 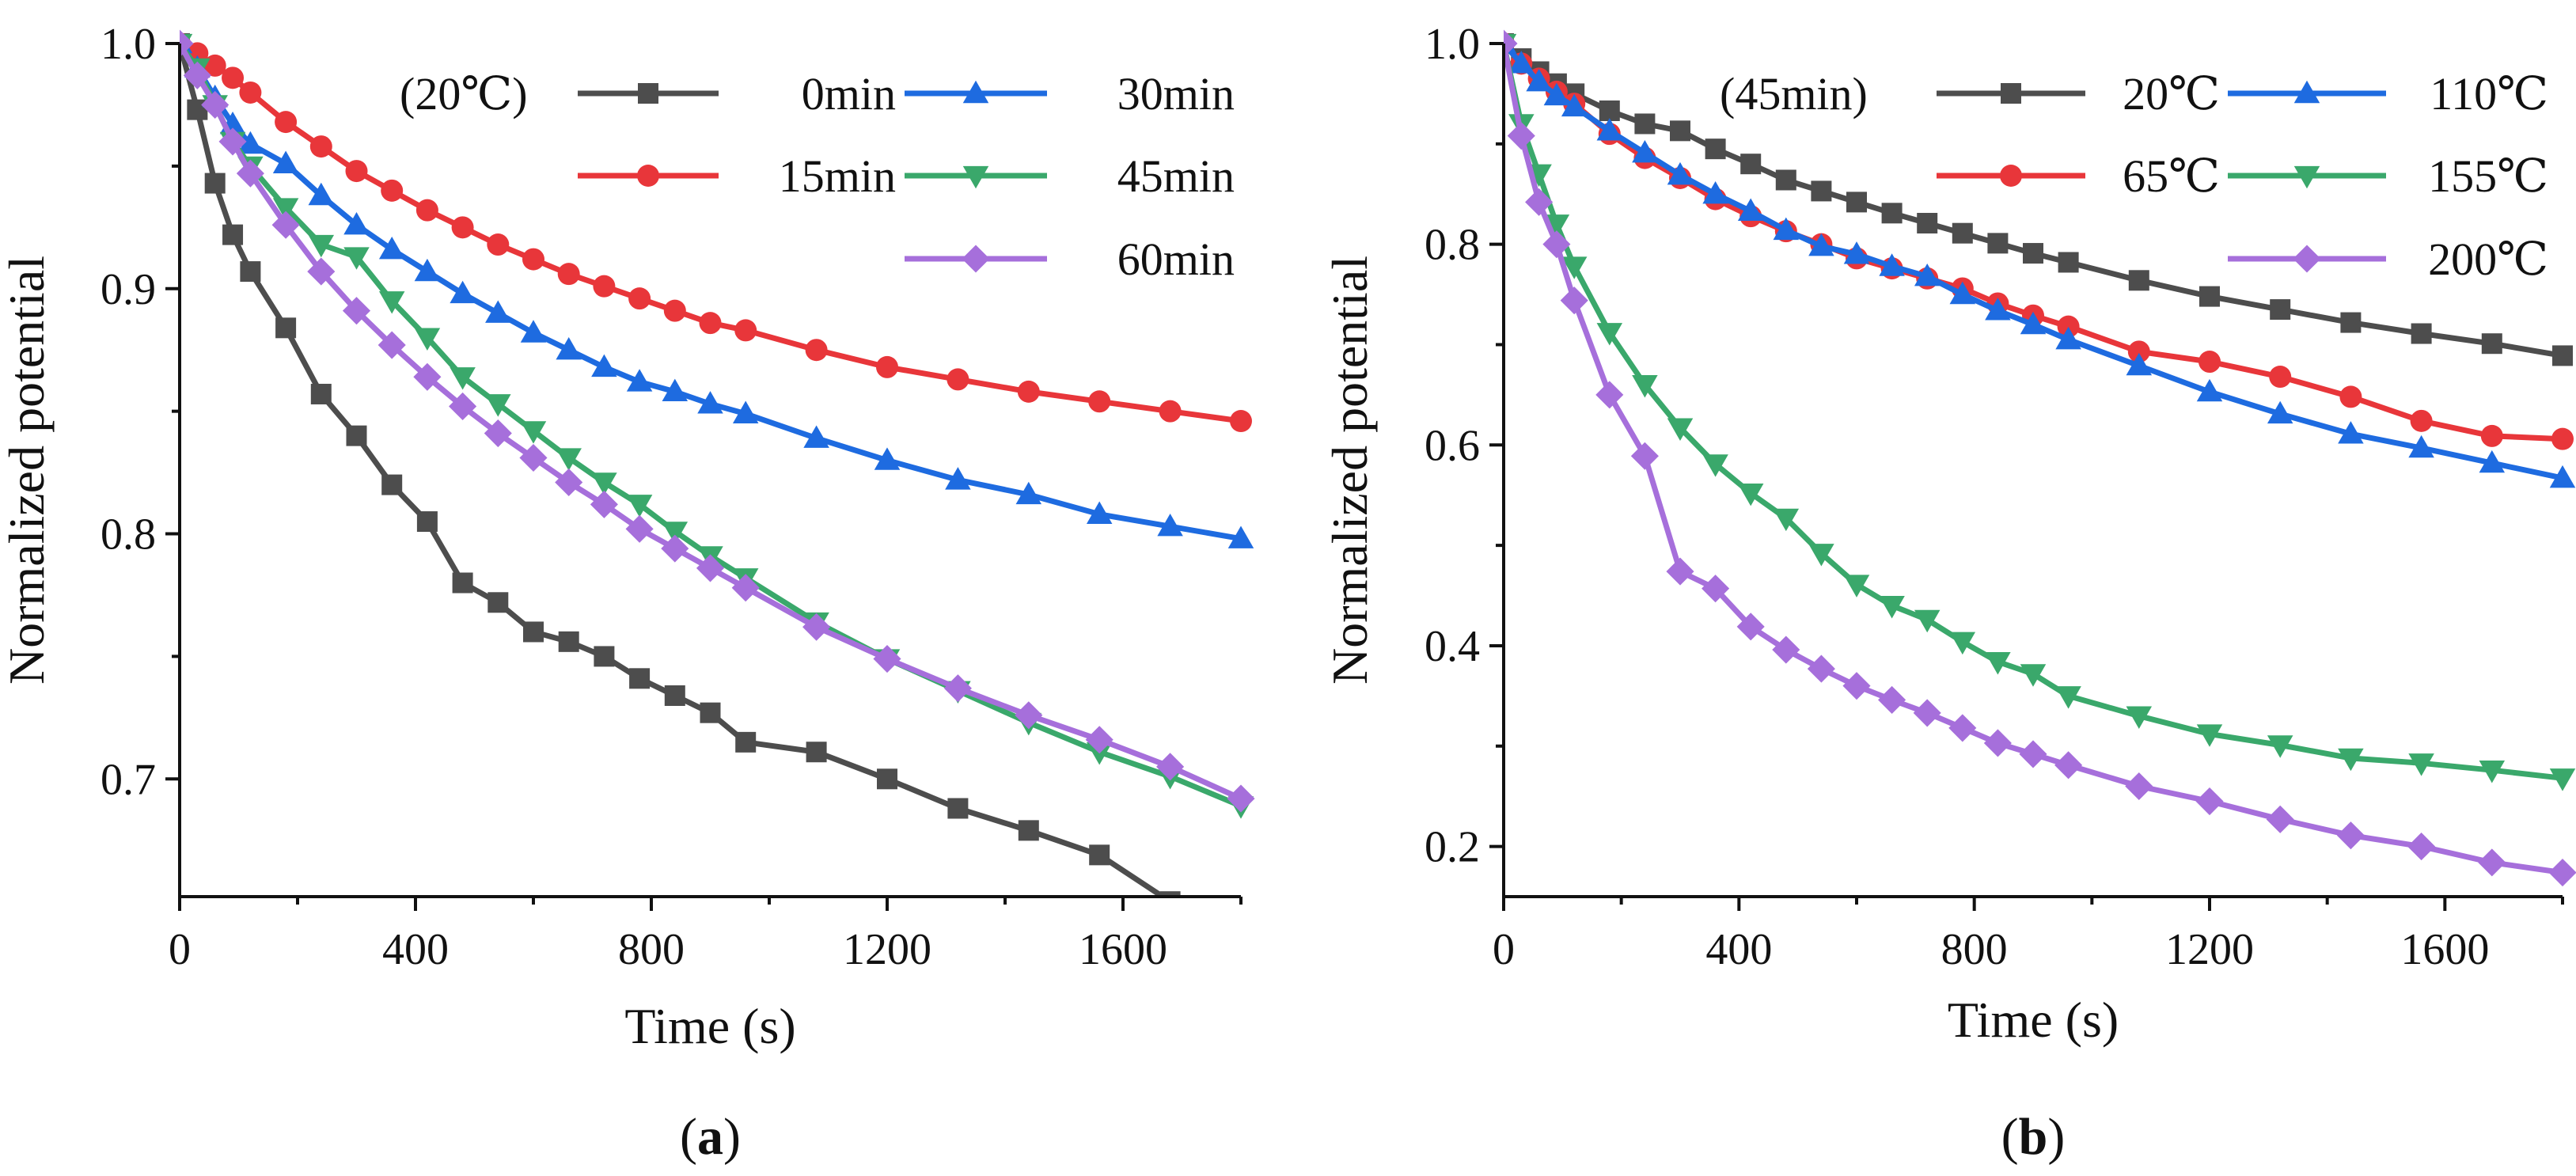 What do you see at coordinates (1794, 93) in the screenshot?
I see `condition-annotation: (45min)` at bounding box center [1794, 93].